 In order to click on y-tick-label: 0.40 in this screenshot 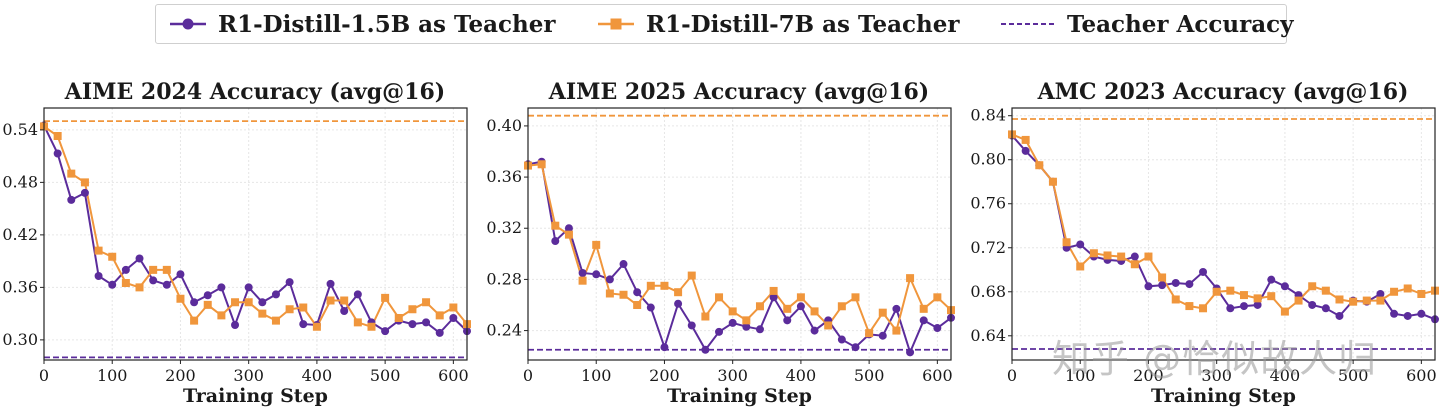, I will do `click(504, 125)`.